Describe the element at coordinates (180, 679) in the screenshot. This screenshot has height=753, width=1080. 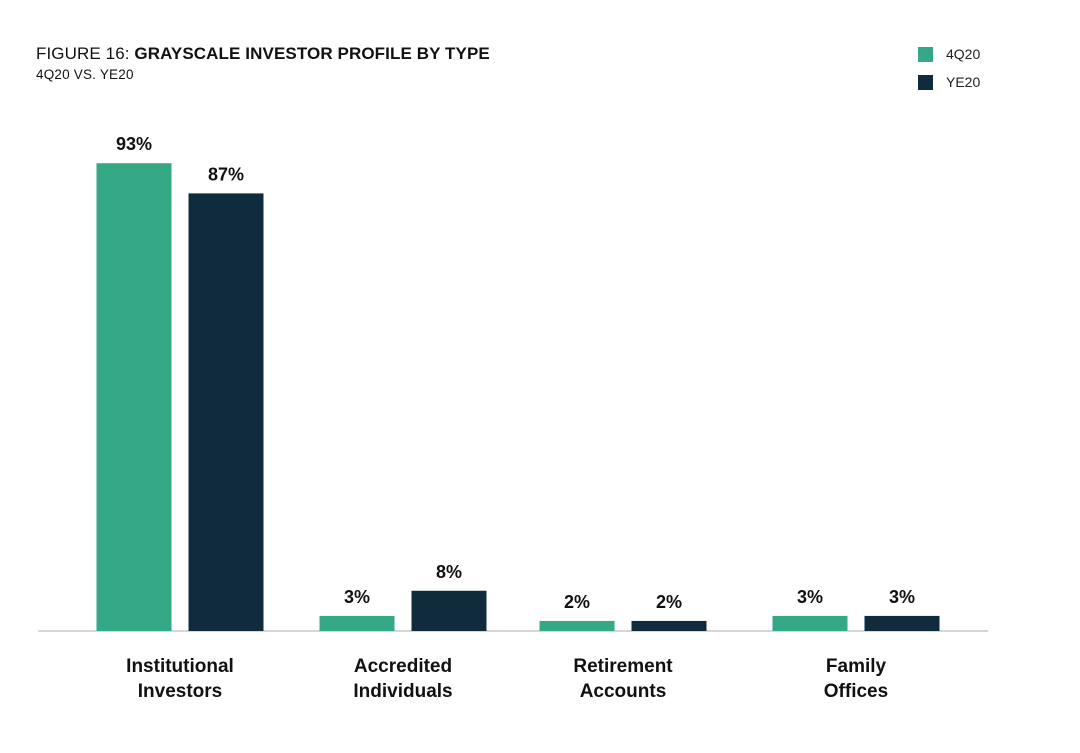
I see `category-label-0: Institutional Investors` at that location.